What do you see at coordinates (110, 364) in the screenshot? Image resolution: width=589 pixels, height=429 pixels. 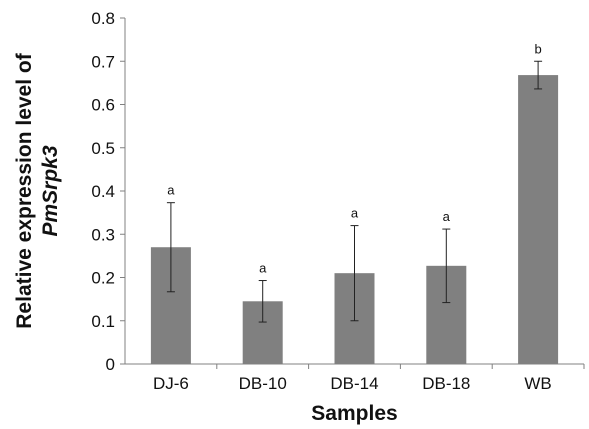 I see `y-tick-label: 0` at bounding box center [110, 364].